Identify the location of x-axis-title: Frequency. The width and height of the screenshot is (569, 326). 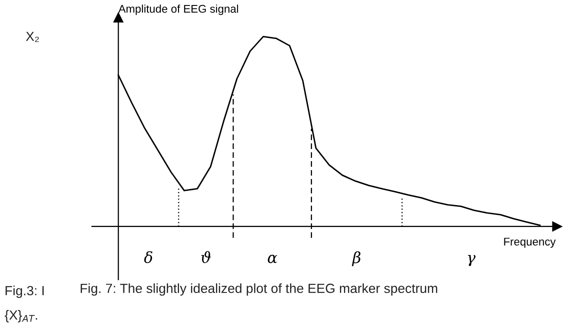
(530, 243).